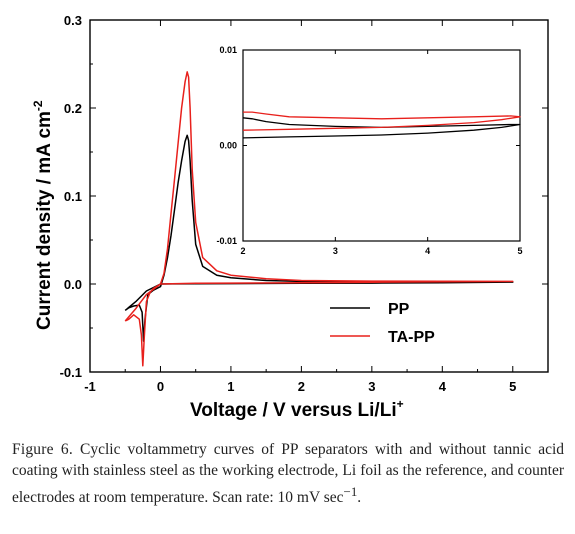 The width and height of the screenshot is (575, 534). Describe the element at coordinates (73, 284) in the screenshot. I see `main-y-tick-label: 0.0` at that location.